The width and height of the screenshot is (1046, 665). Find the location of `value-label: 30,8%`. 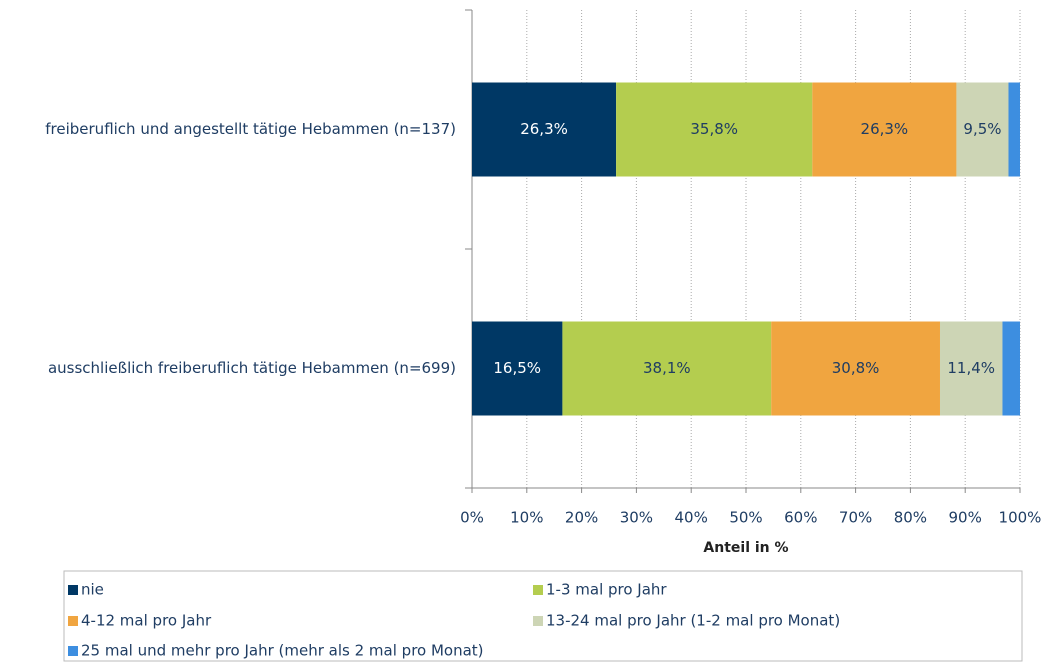

value-label: 30,8% is located at coordinates (856, 368).